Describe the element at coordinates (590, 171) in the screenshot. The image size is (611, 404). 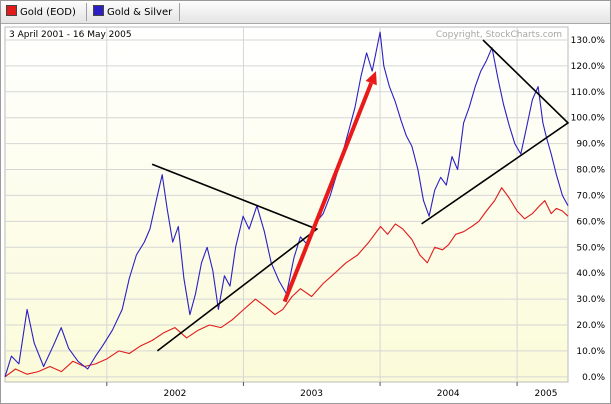
I see `y-tick-label: 80.0%` at that location.